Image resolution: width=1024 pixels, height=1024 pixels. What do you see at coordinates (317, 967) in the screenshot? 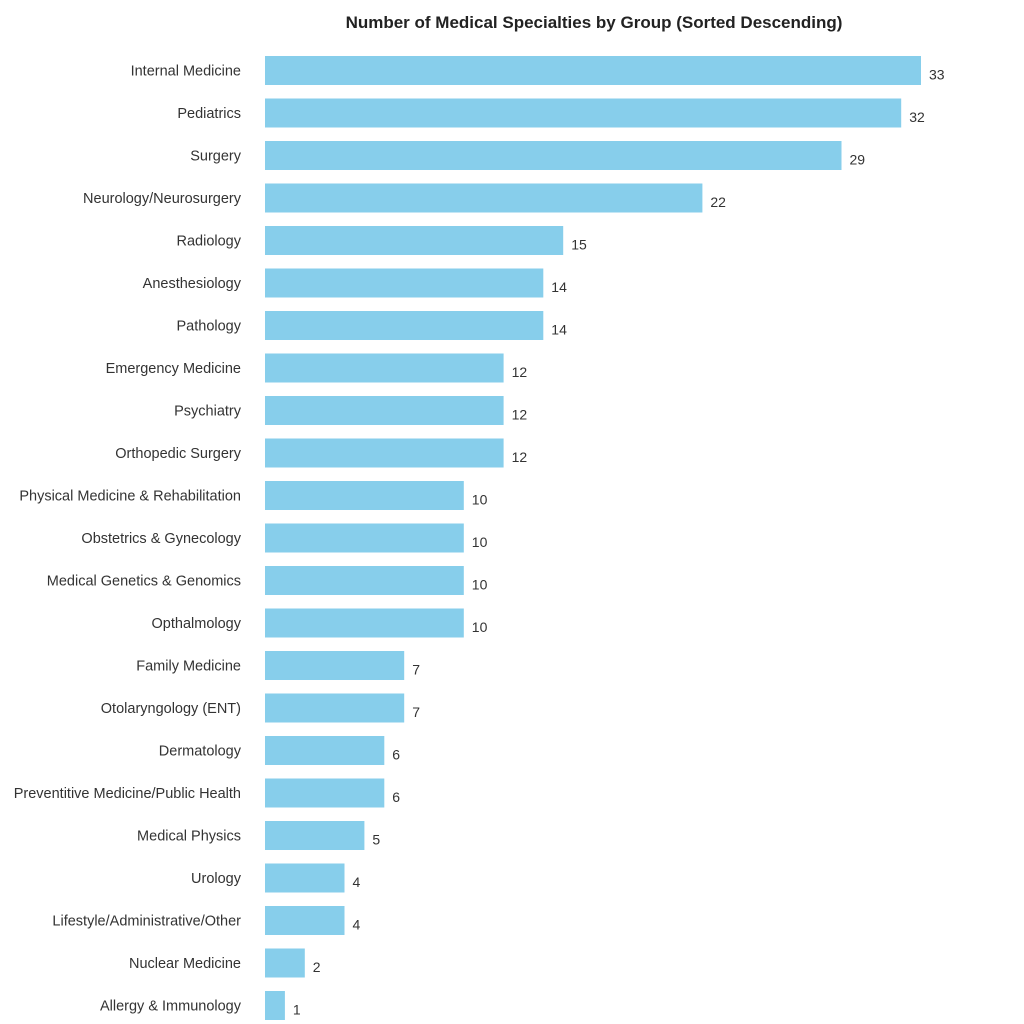
I see `value-label: 2` at bounding box center [317, 967].